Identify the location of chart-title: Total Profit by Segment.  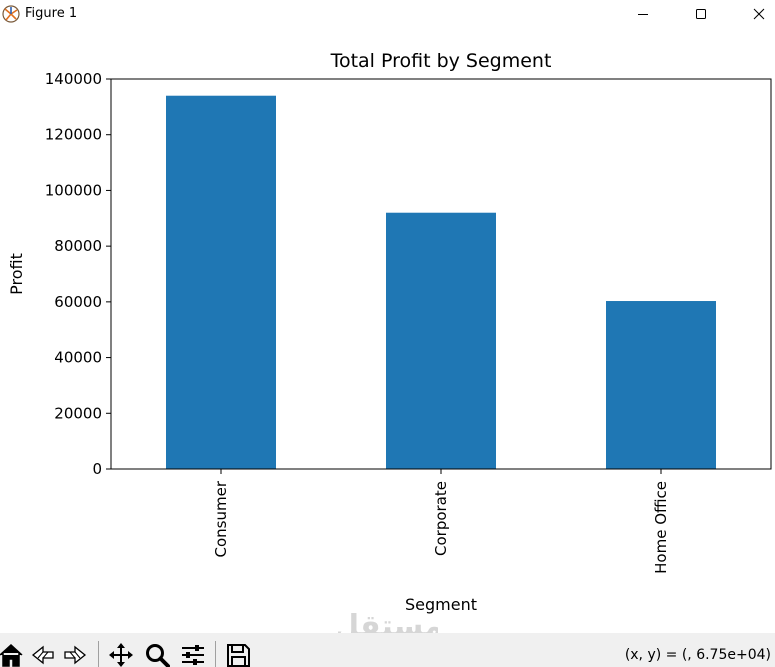
(441, 61).